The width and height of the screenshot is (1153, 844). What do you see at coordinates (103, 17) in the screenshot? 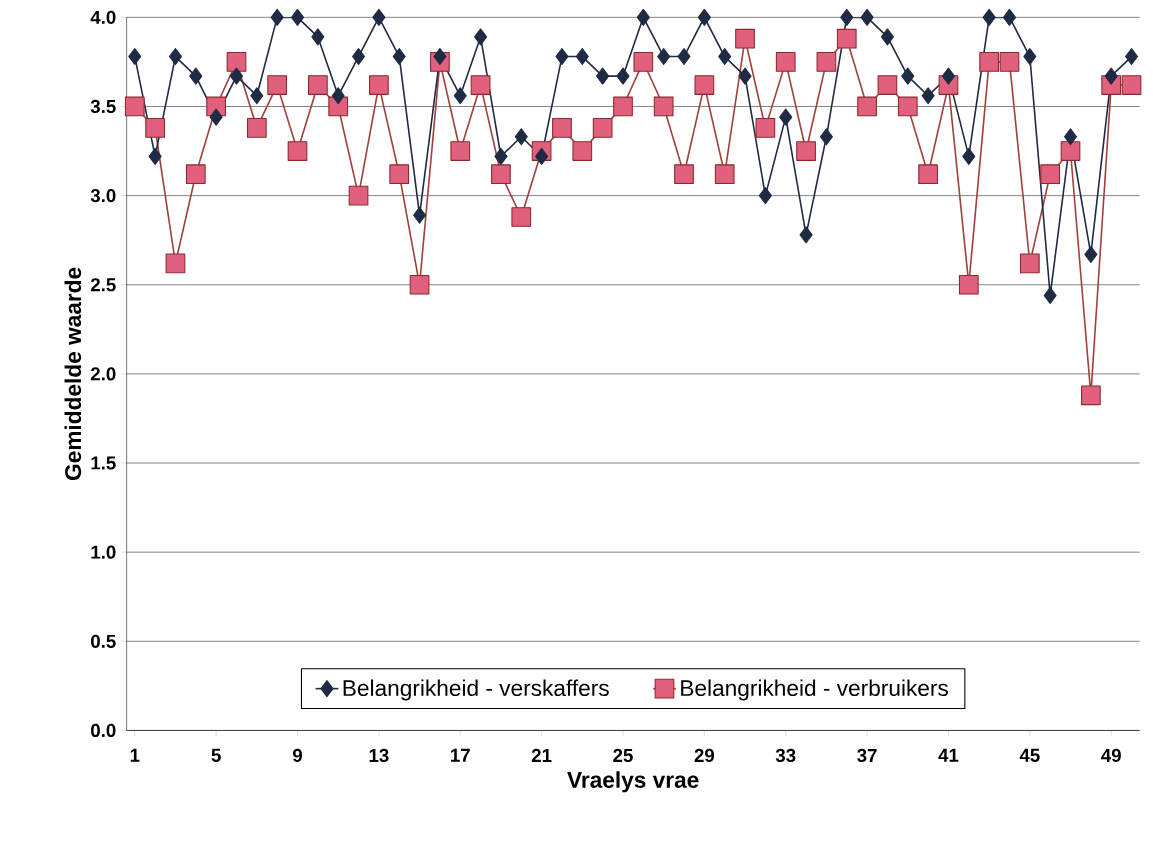
I see `y-tick-label: 4.0` at bounding box center [103, 17].